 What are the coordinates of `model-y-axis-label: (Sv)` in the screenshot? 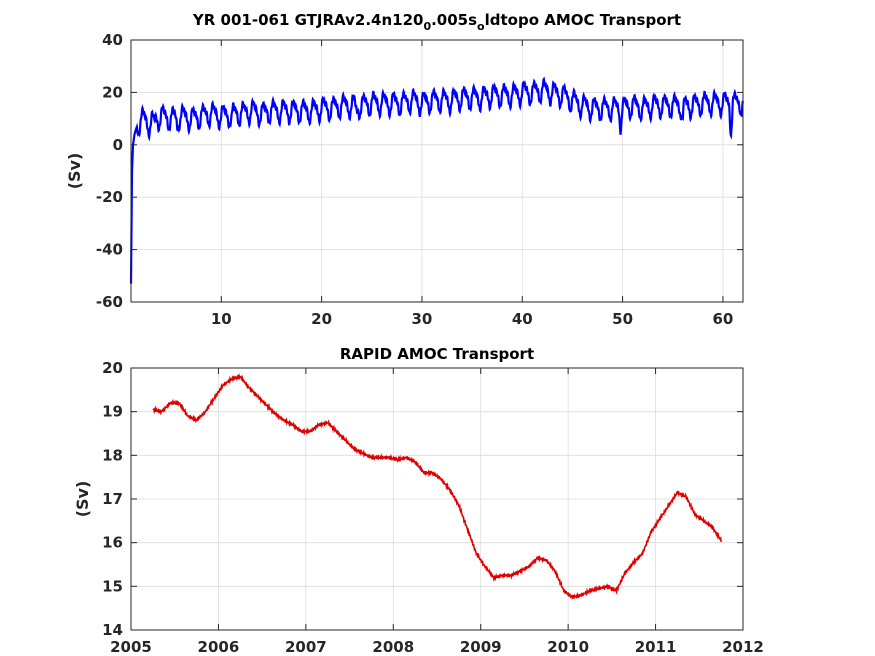 It's located at (74, 171).